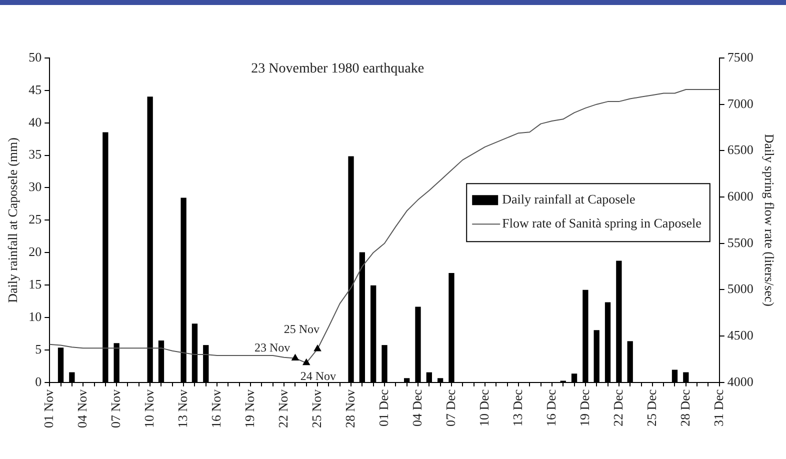 Image resolution: width=786 pixels, height=459 pixels. What do you see at coordinates (484, 408) in the screenshot?
I see `x-tick-label: 10 Dec` at bounding box center [484, 408].